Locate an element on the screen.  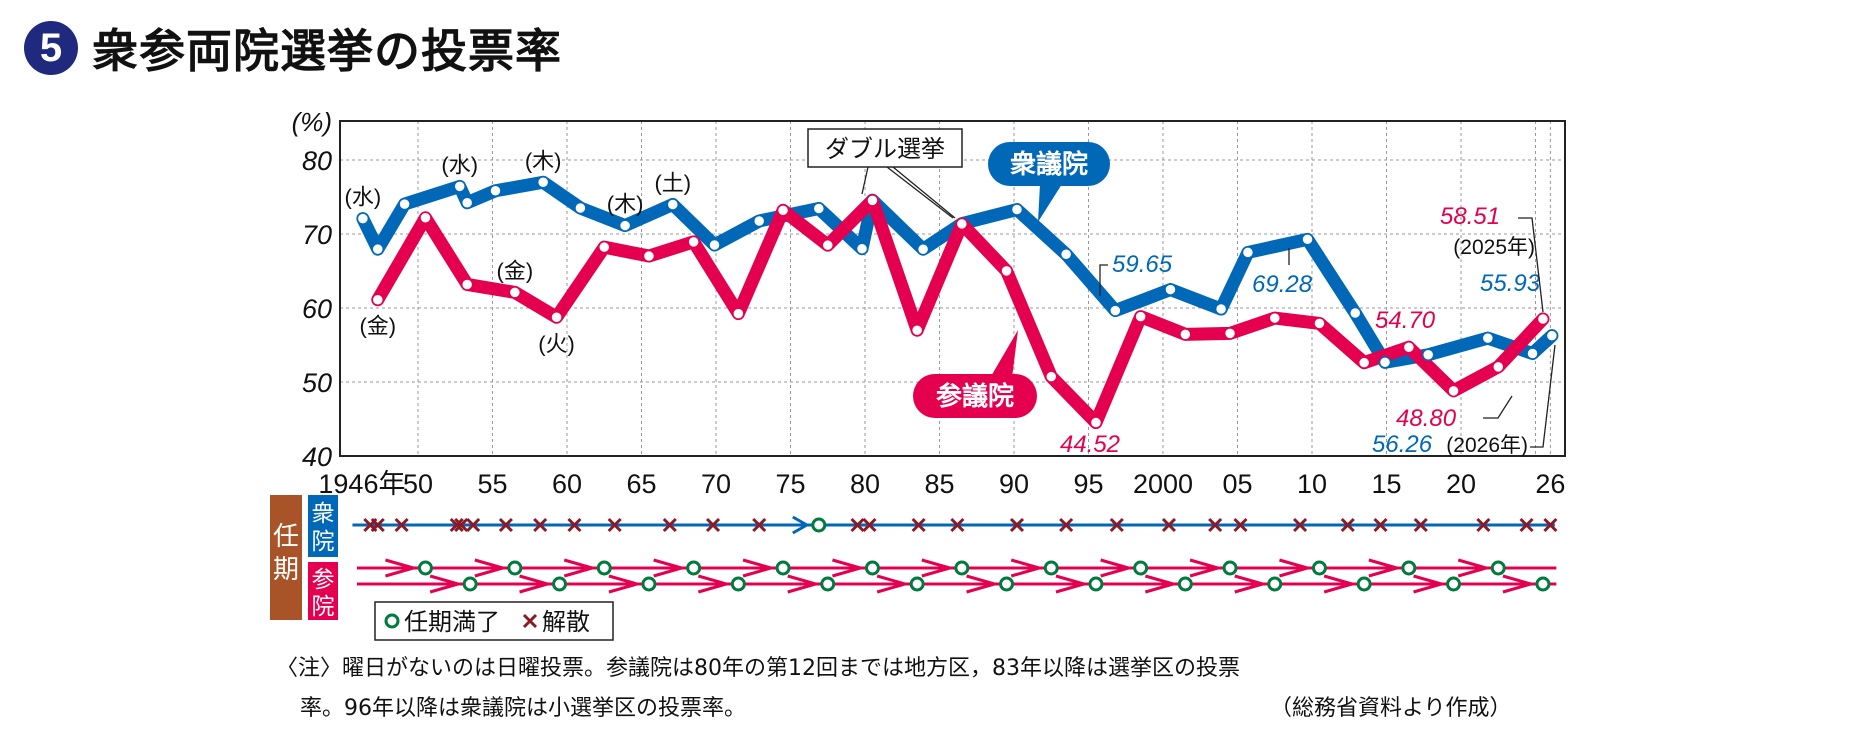
x-tick-label: 05 is located at coordinates (1237, 484).